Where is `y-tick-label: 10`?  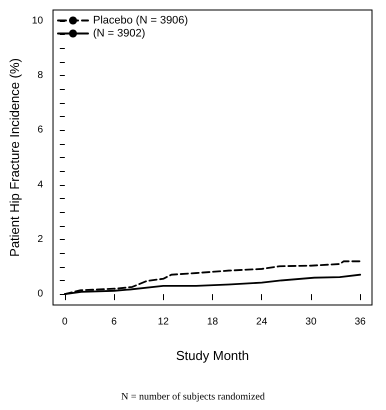 y-tick-label: 10 is located at coordinates (38, 20).